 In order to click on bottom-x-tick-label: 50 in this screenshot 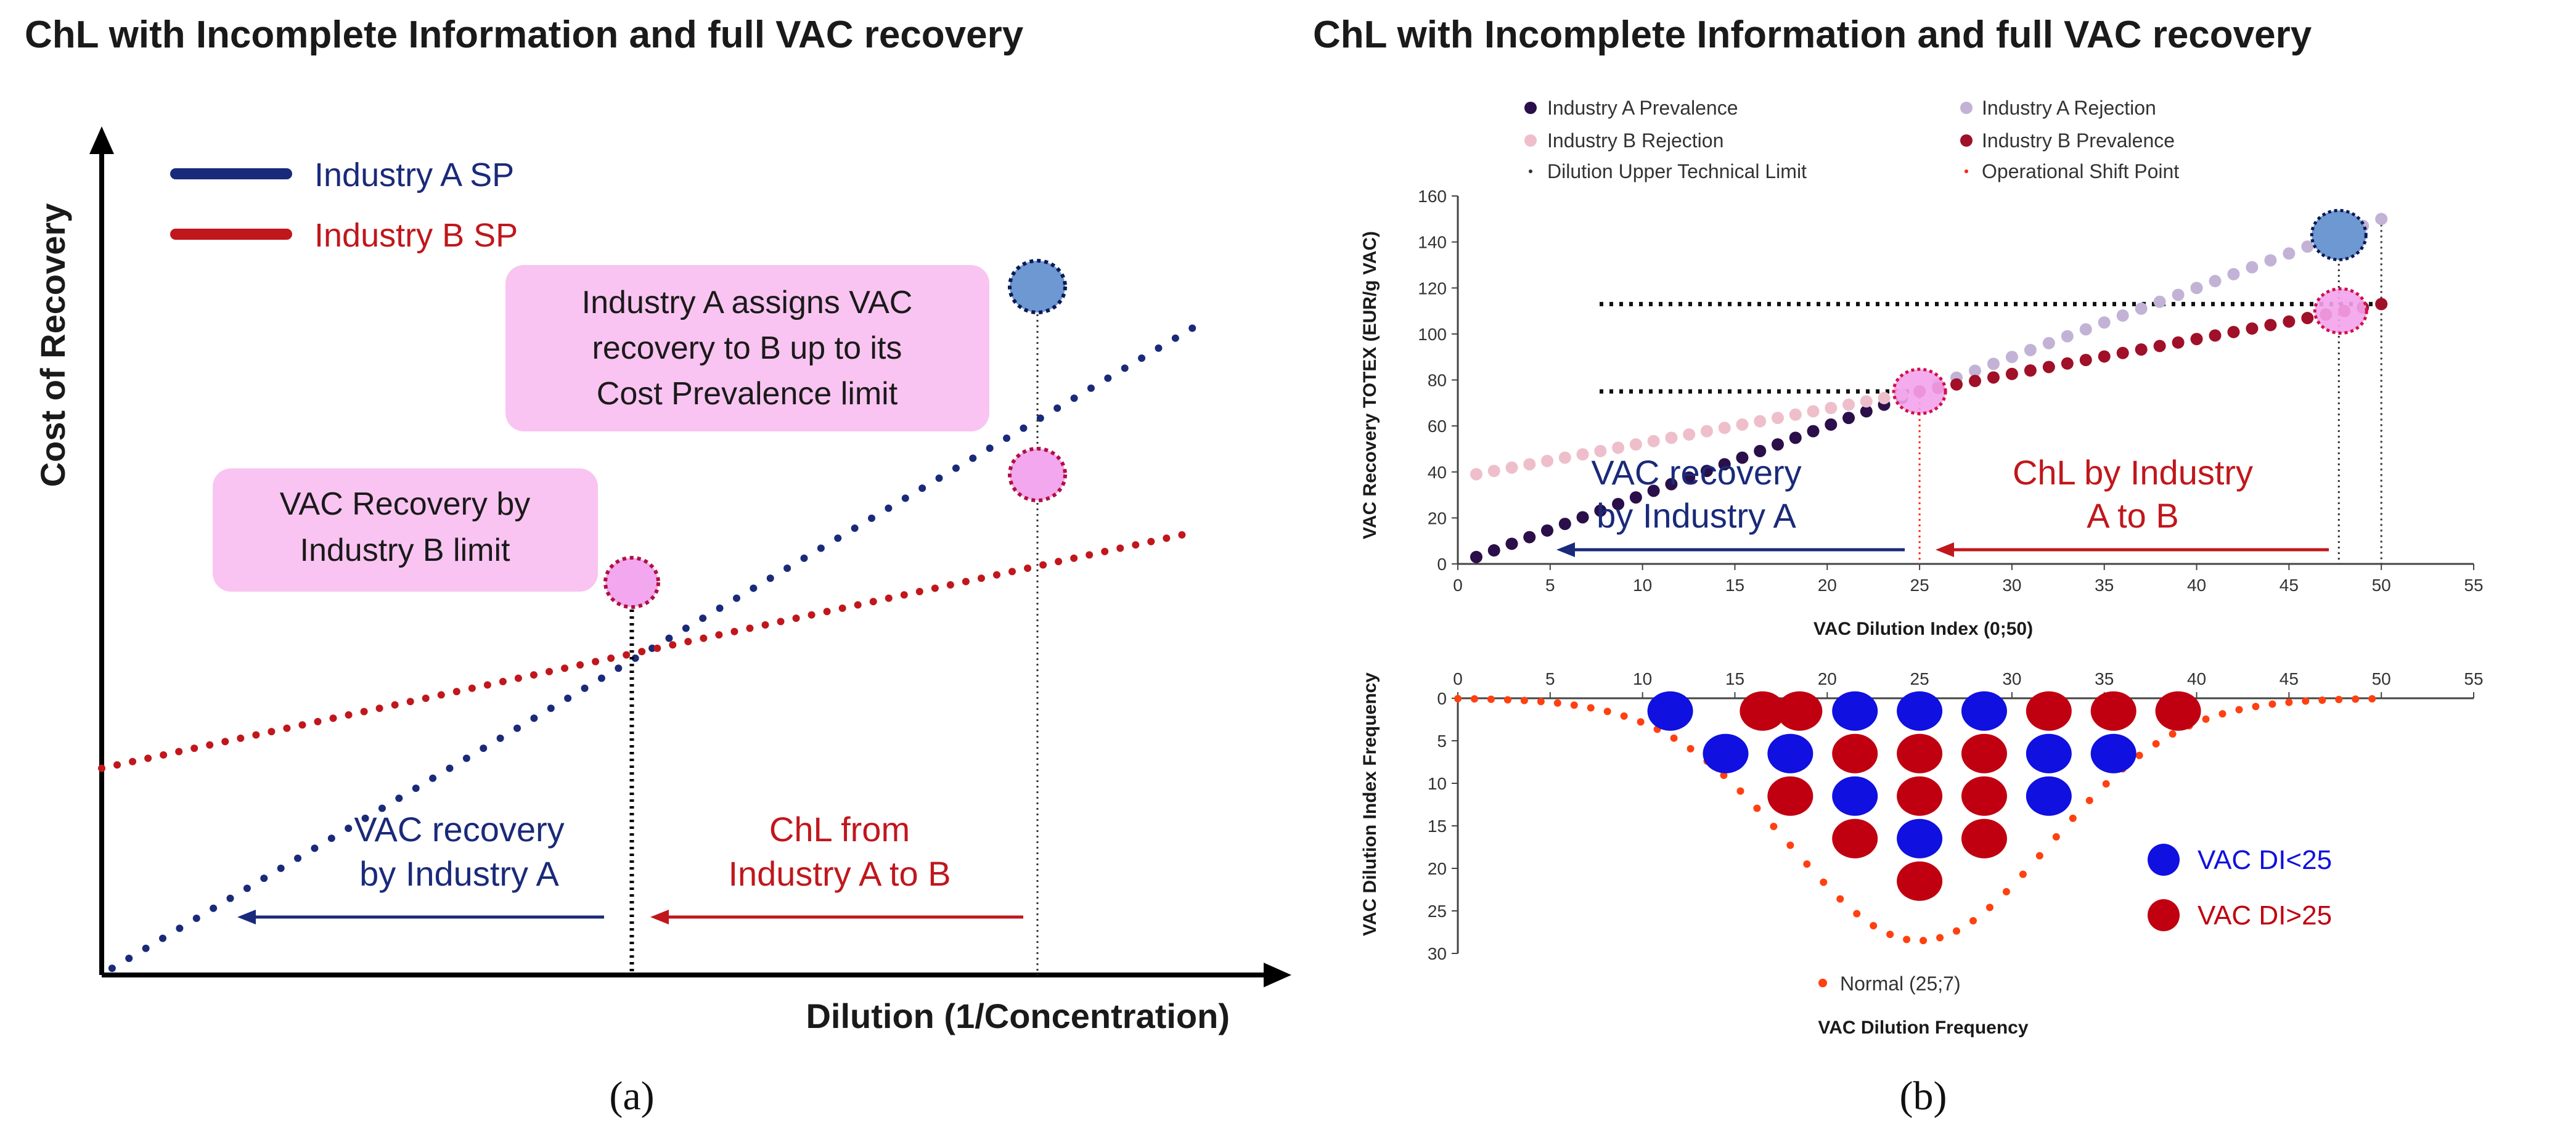, I will do `click(2381, 679)`.